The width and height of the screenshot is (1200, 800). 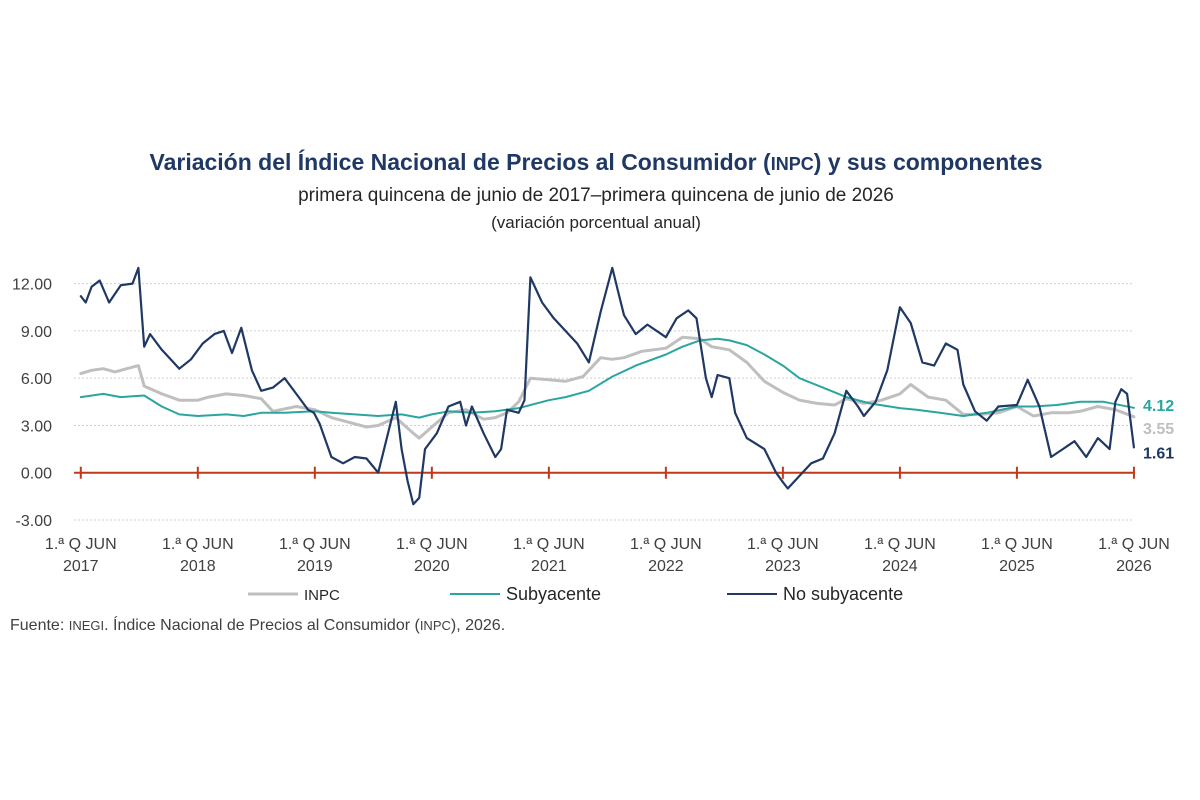 I want to click on y-tick-label: 9.00, so click(x=36, y=332).